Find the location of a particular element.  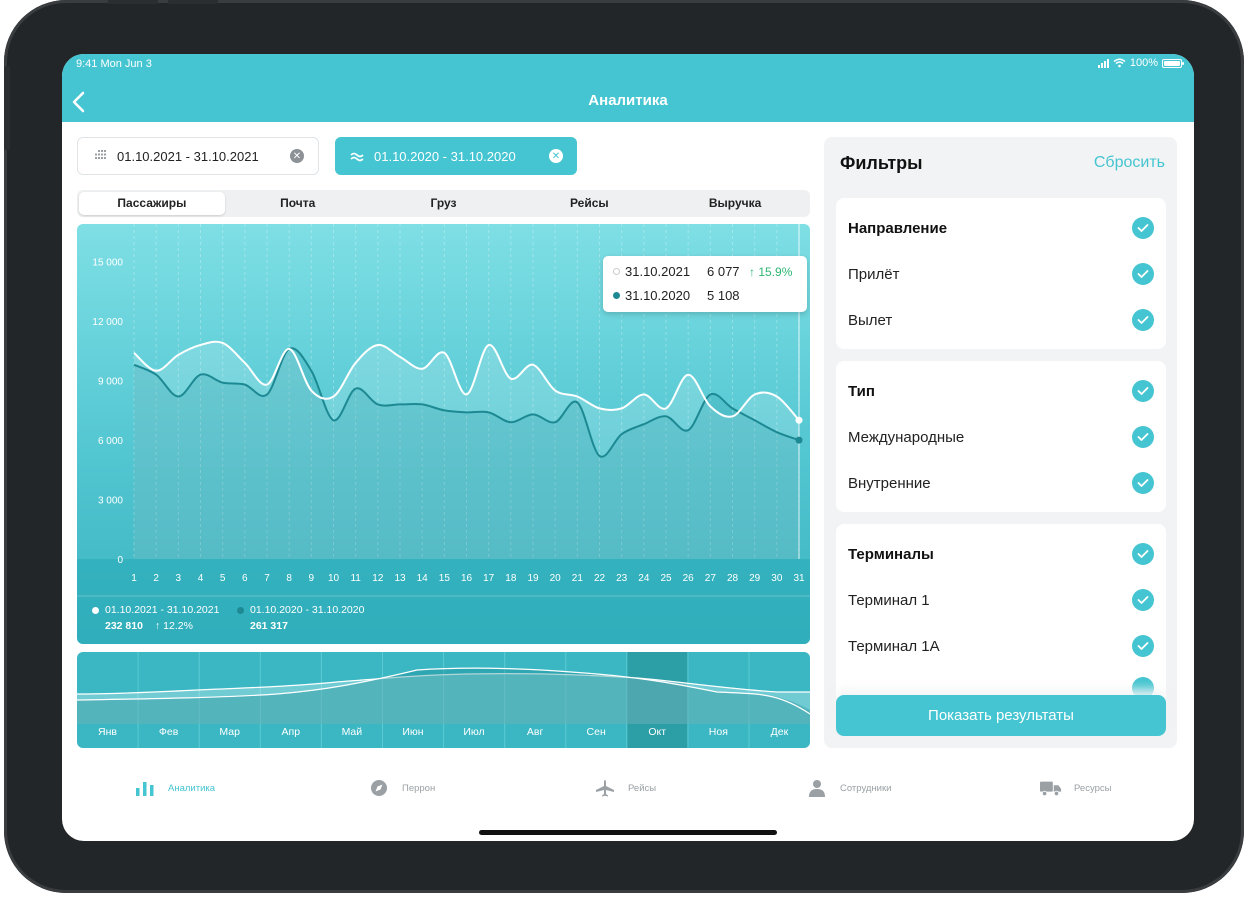

month-apr: Апр is located at coordinates (291, 732).